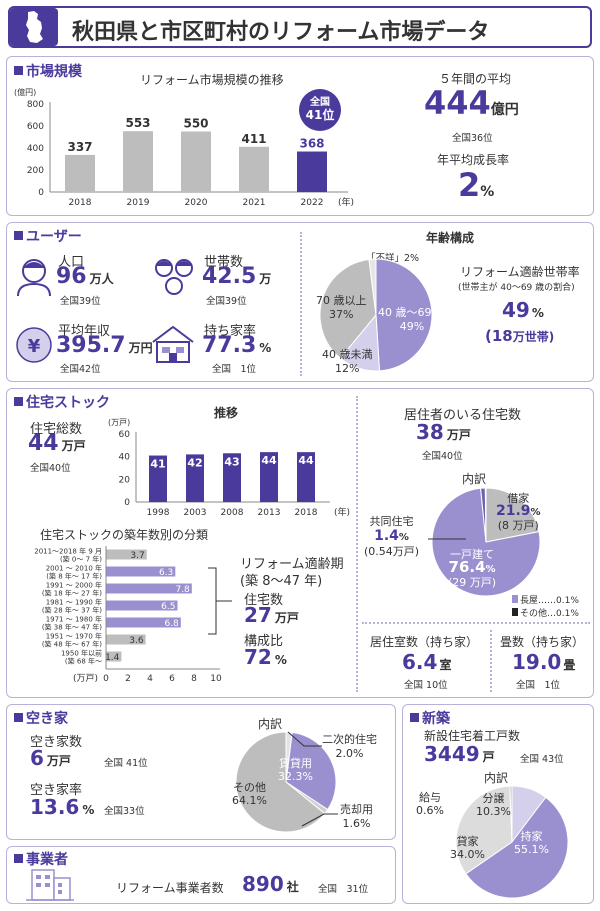 The width and height of the screenshot is (600, 911). What do you see at coordinates (91, 345) in the screenshot?
I see `income-number: 395.7` at bounding box center [91, 345].